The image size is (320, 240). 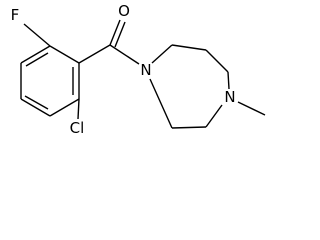 What do you see at coordinates (77, 128) in the screenshot?
I see `atom-label: Cl` at bounding box center [77, 128].